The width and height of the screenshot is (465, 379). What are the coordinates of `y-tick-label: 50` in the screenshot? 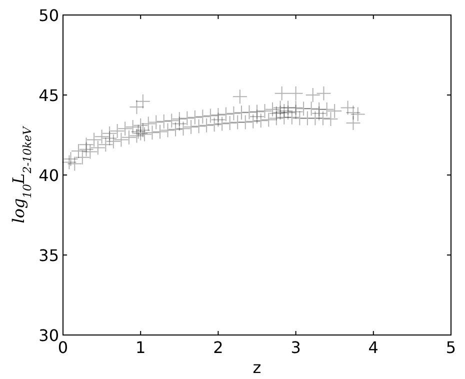 It's located at (48, 15).